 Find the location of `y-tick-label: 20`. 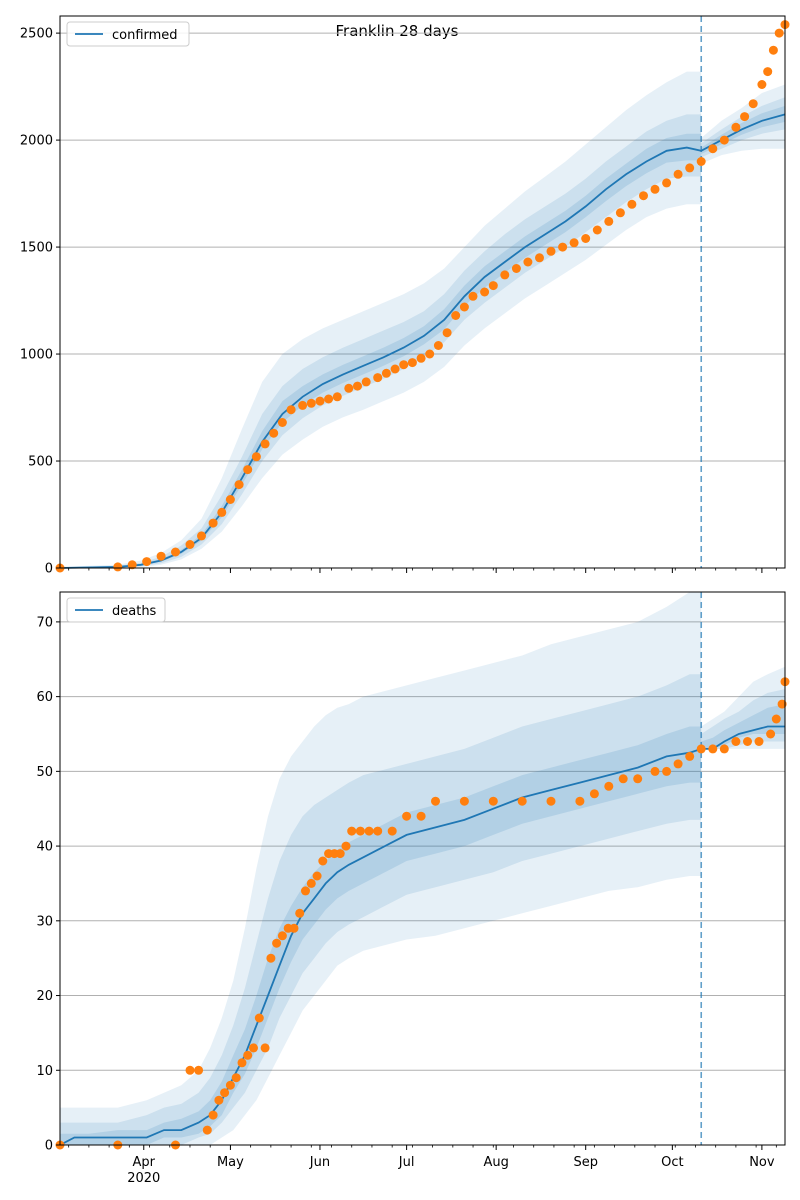

y-tick-label: 20 is located at coordinates (44, 996).